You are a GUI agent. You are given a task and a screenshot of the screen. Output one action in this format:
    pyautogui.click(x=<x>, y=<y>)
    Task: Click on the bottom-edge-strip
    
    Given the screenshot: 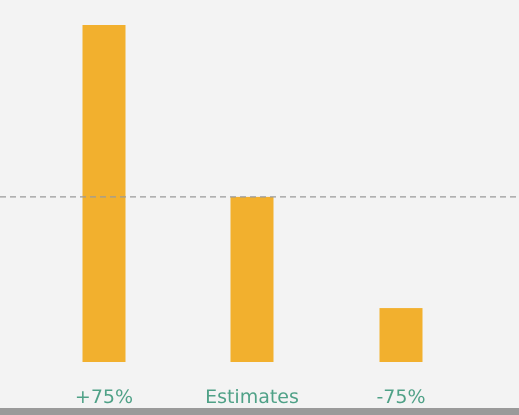 What is the action you would take?
    pyautogui.click(x=259, y=411)
    